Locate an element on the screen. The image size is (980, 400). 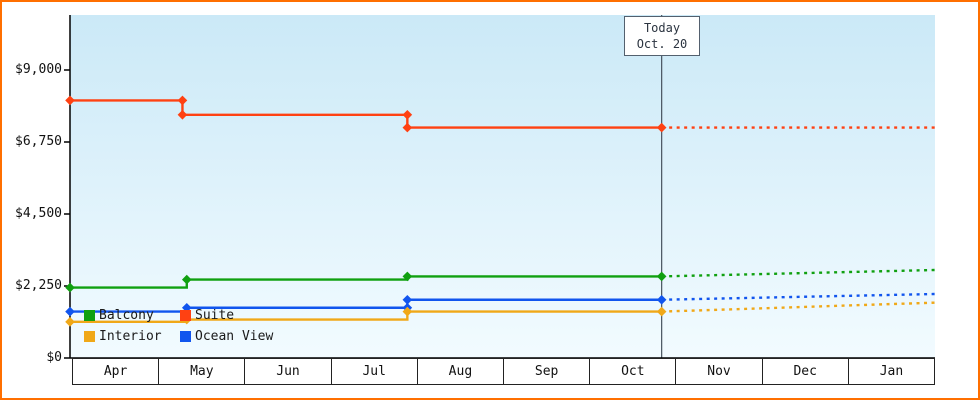
series-line-balcony is located at coordinates (366, 282).